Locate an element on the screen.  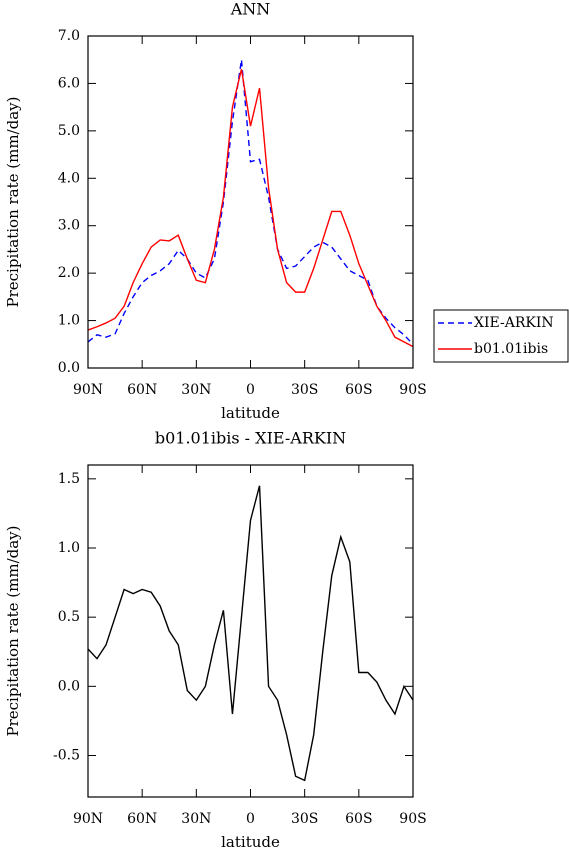
legend-label: b01.01ibis is located at coordinates (511, 349).